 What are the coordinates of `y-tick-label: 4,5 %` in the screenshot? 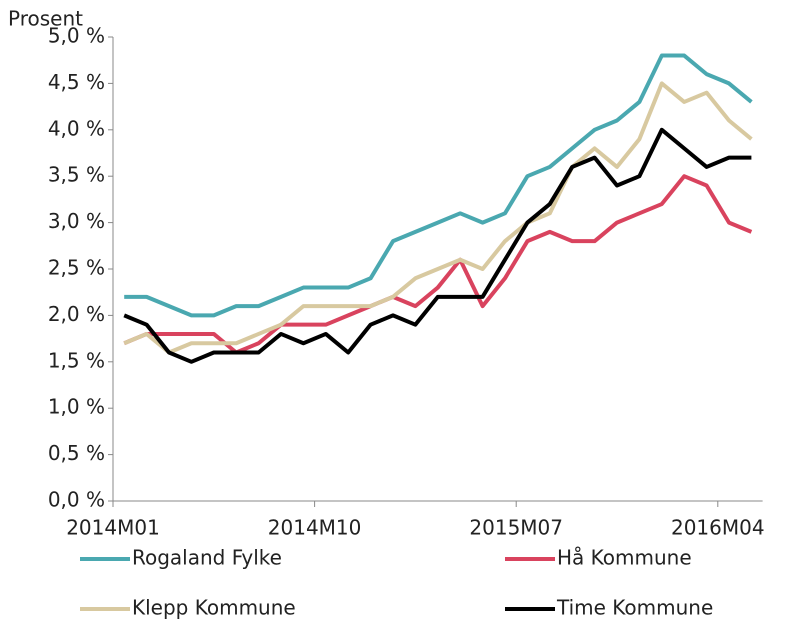 It's located at (76, 82).